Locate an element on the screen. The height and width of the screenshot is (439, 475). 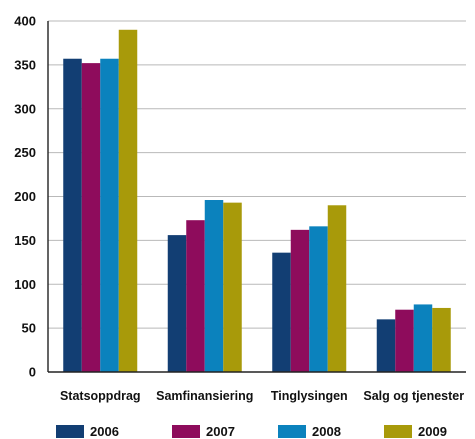
y-tick-labels: 0 50 100 150 200 250 300 350 400 is located at coordinates (25, 197).